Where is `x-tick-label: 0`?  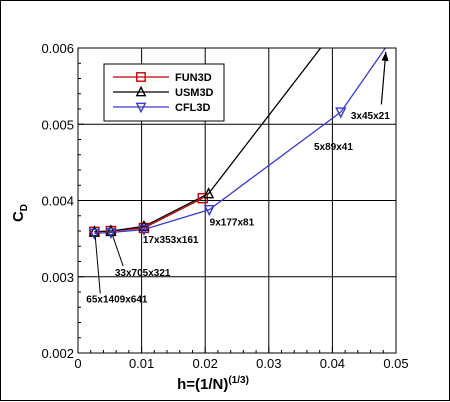
x-tick-label: 0 is located at coordinates (77, 363).